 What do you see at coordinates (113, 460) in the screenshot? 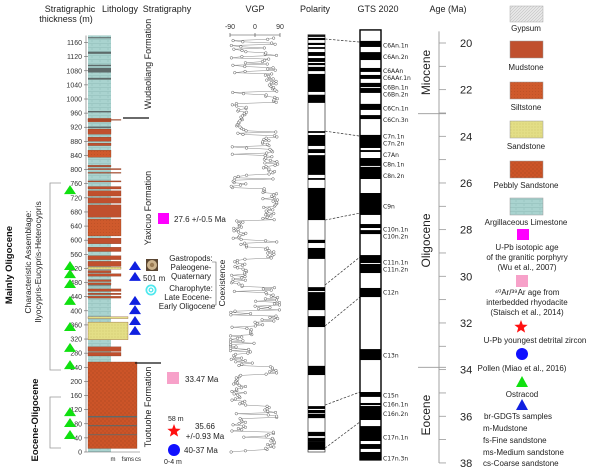
I see `grain-size-label: m` at bounding box center [113, 460].